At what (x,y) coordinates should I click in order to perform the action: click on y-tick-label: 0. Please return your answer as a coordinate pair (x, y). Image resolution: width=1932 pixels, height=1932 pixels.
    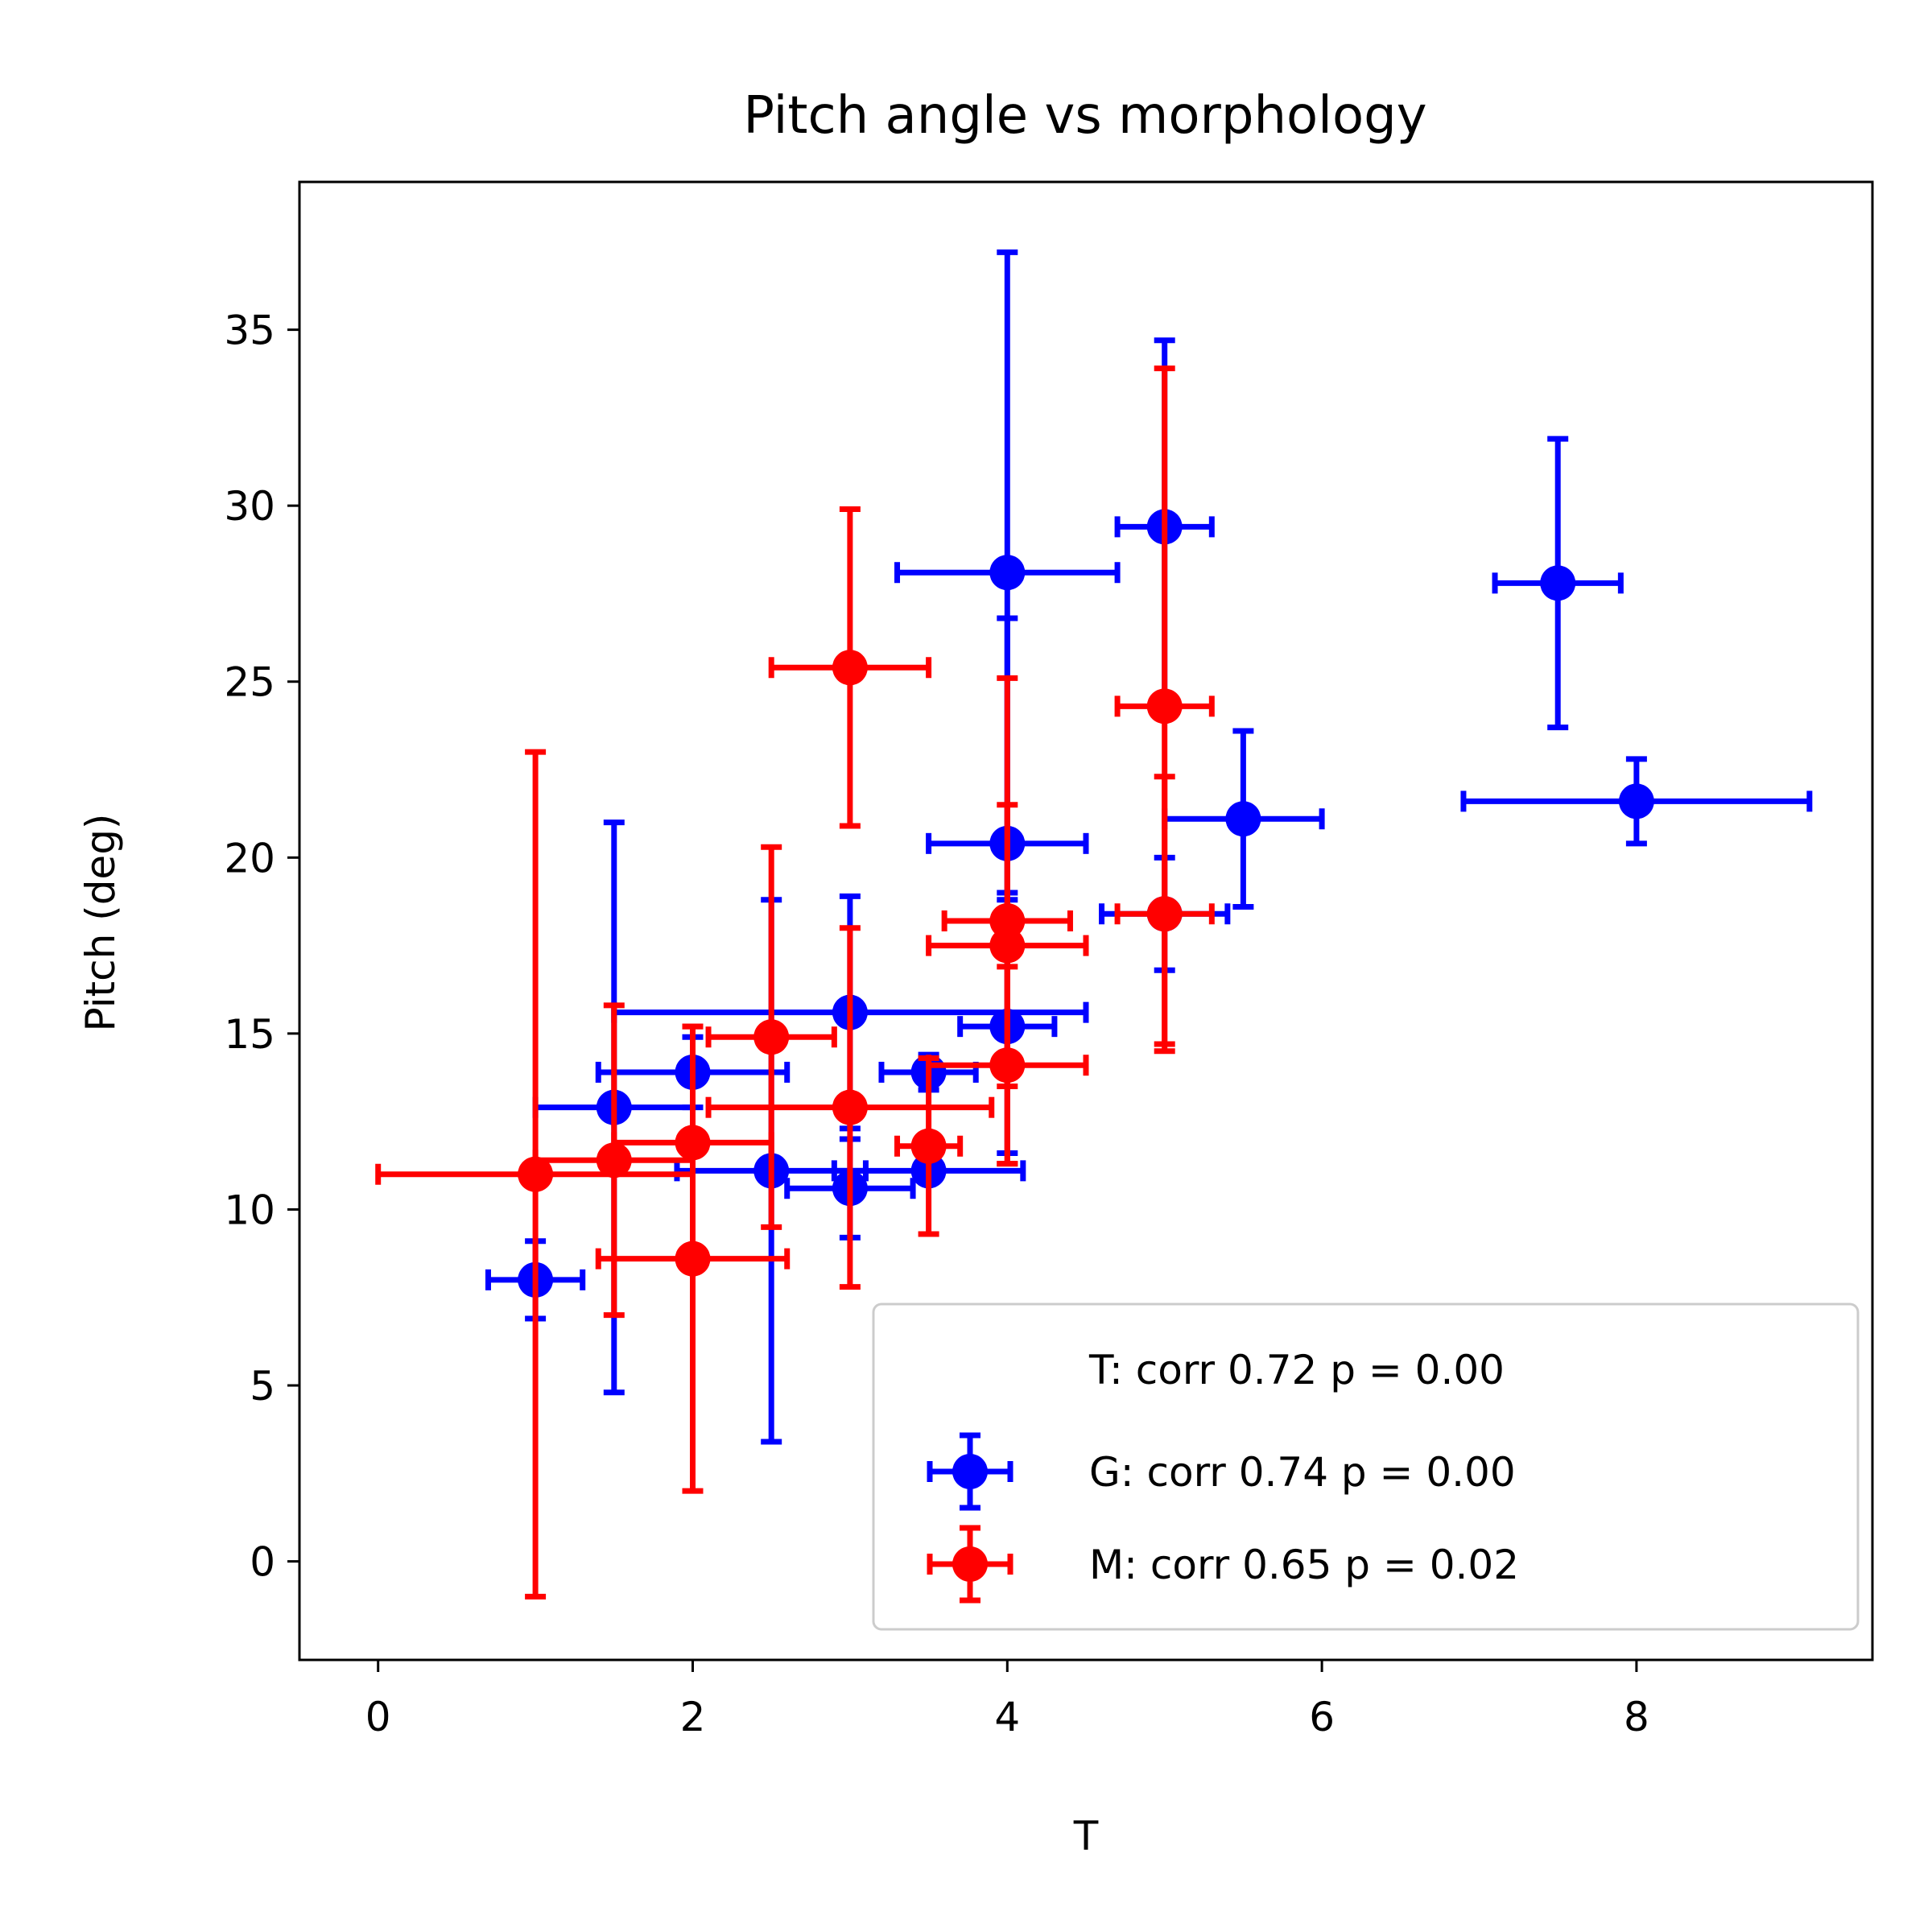
    Looking at the image, I should click on (262, 1562).